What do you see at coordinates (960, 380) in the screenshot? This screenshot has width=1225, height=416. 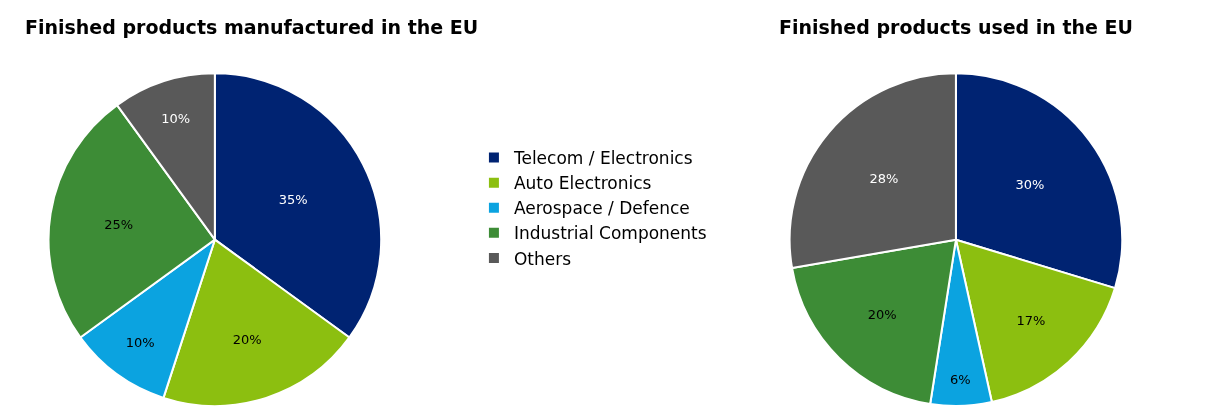 I see `data-label: 6%` at bounding box center [960, 380].